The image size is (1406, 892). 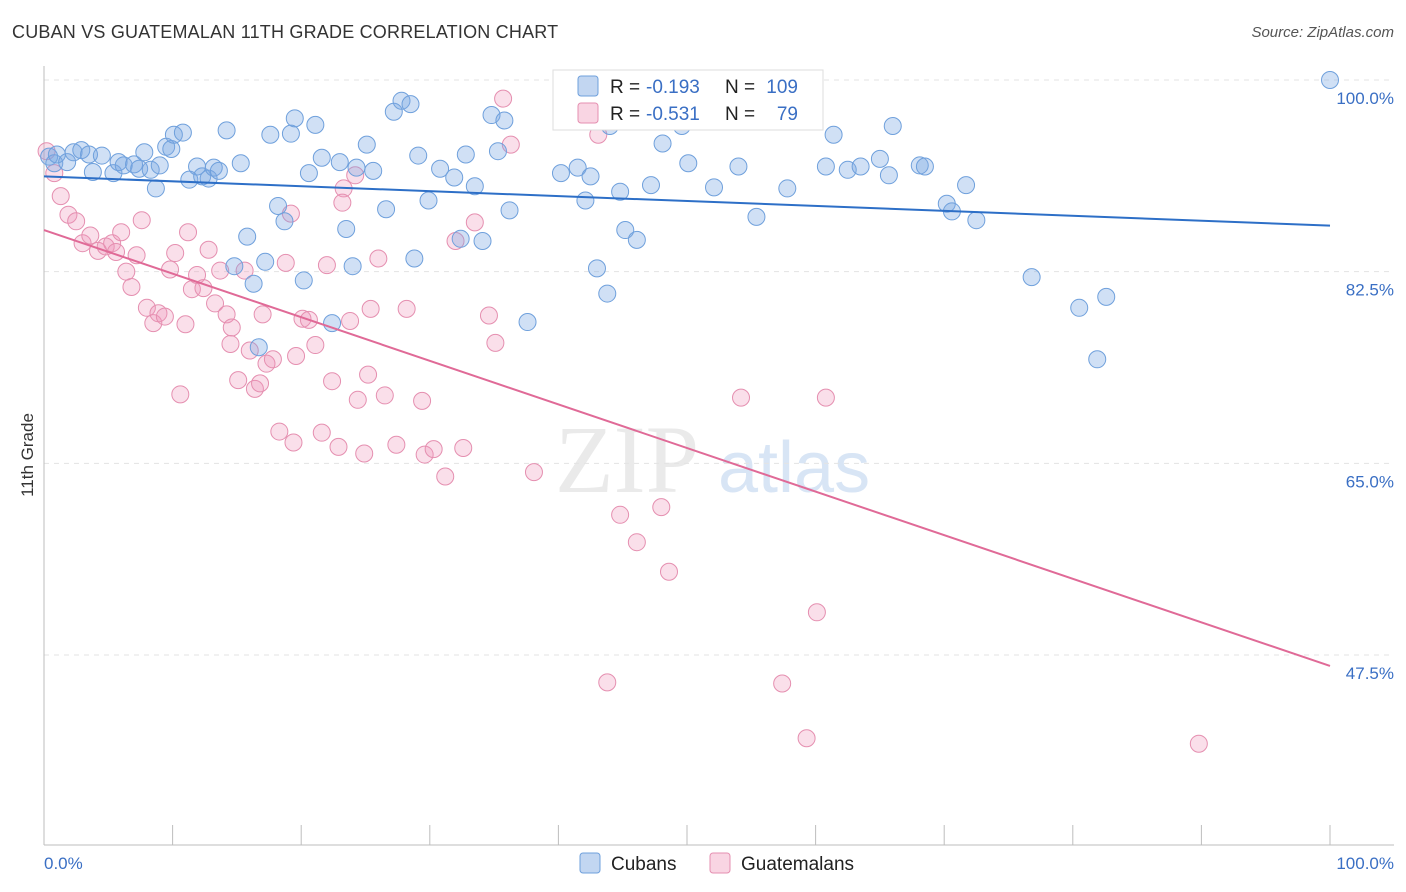 I want to click on legend-n-label-cubans: N =, so click(x=740, y=87).